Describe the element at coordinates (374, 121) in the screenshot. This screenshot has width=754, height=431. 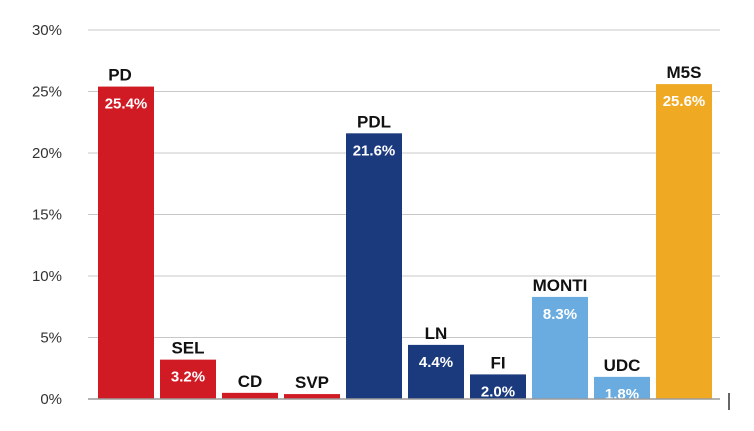
I see `category-label: PDL` at that location.